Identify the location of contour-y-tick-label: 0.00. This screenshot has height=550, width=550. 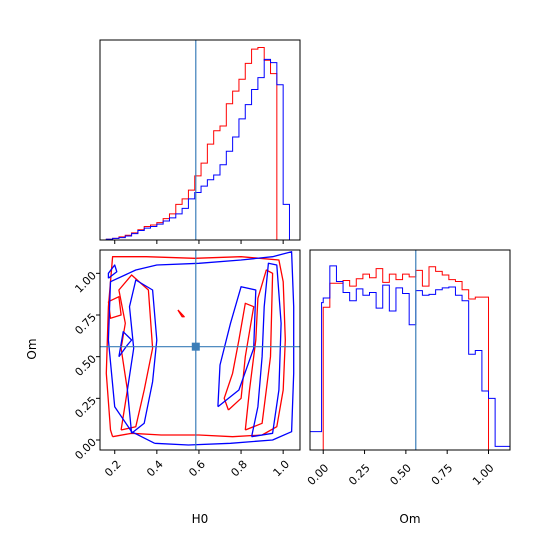
(85, 449).